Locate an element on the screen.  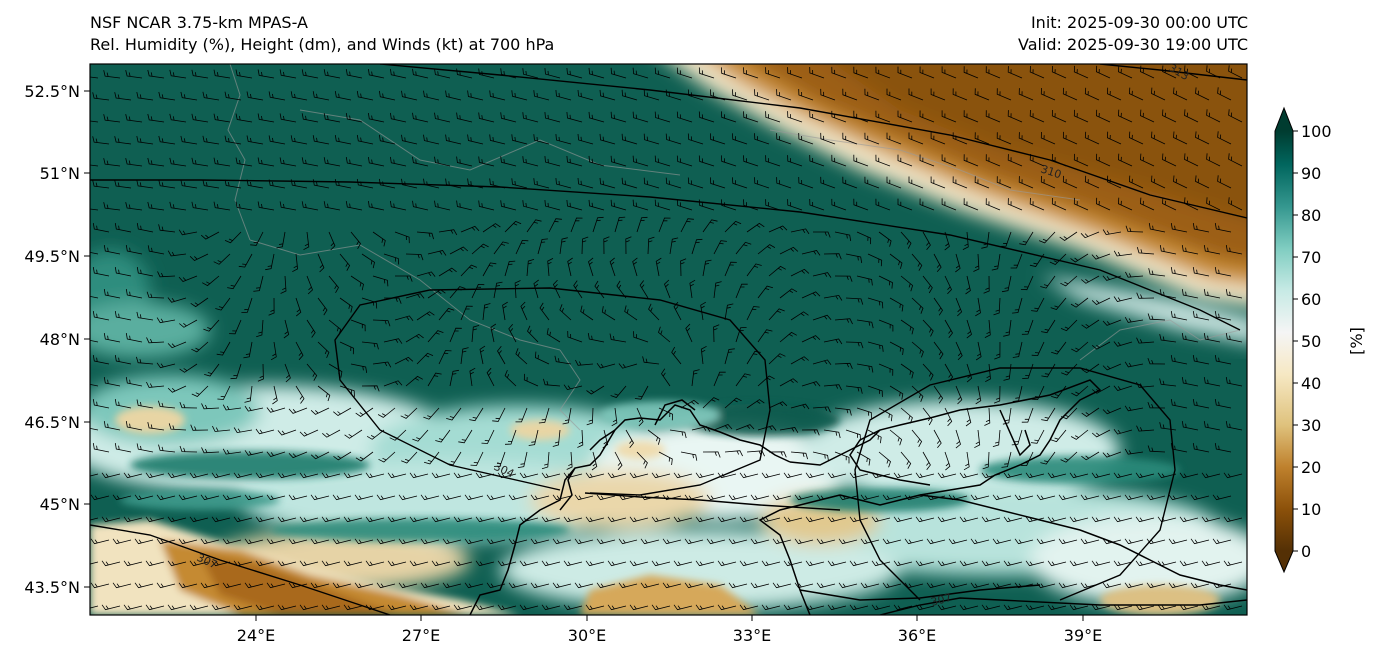
colorbar-tick-label: 40 is located at coordinates (1311, 383).